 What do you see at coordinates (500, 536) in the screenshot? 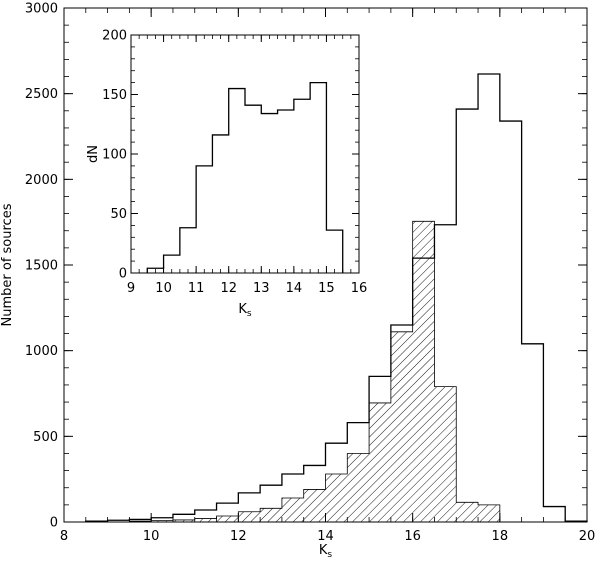
I see `main-x-tick-label: 18` at bounding box center [500, 536].